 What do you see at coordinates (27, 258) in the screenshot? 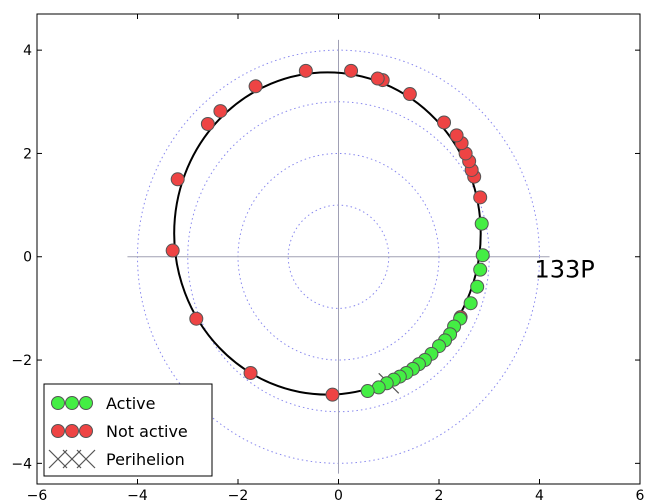
I see `y-tick-label: 0` at bounding box center [27, 258].